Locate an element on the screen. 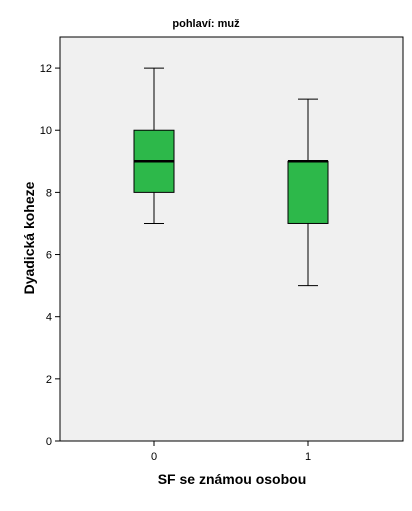 The image size is (412, 511). y-tick-label: 6 is located at coordinates (49, 256).